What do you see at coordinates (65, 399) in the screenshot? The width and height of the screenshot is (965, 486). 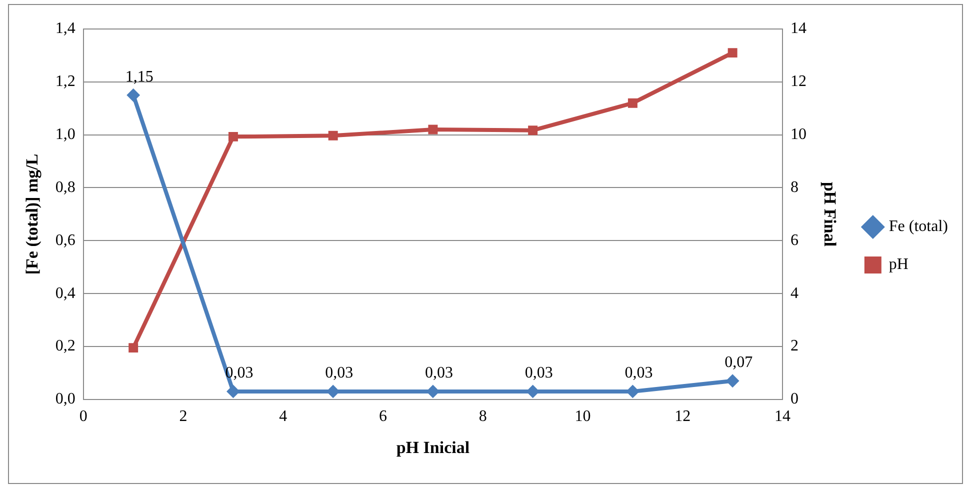 I see `y-tick-label: 0,0` at bounding box center [65, 399].